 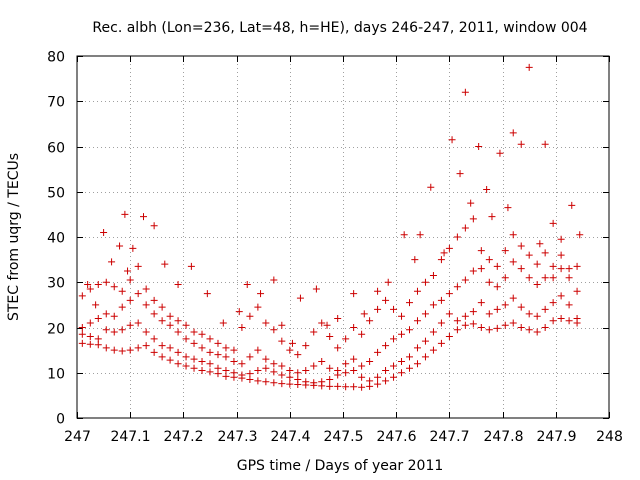 What do you see at coordinates (449, 437) in the screenshot?
I see `x-tick-label: 247.7` at bounding box center [449, 437].